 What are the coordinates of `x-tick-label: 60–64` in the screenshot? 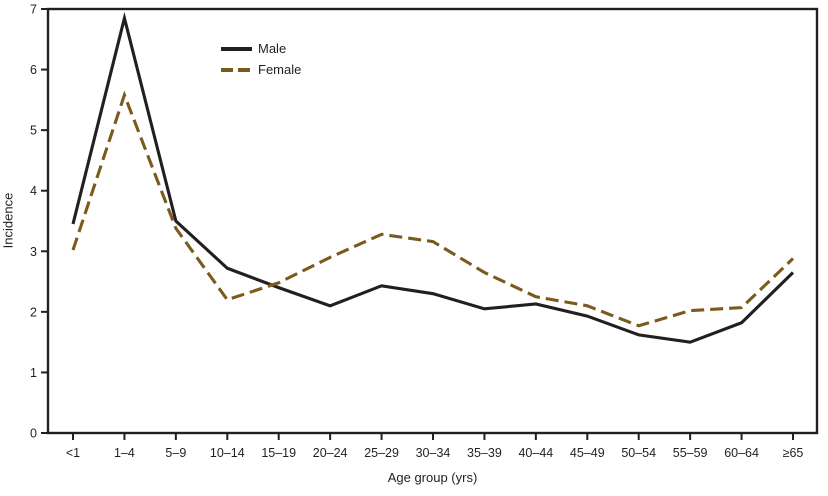 It's located at (741, 453).